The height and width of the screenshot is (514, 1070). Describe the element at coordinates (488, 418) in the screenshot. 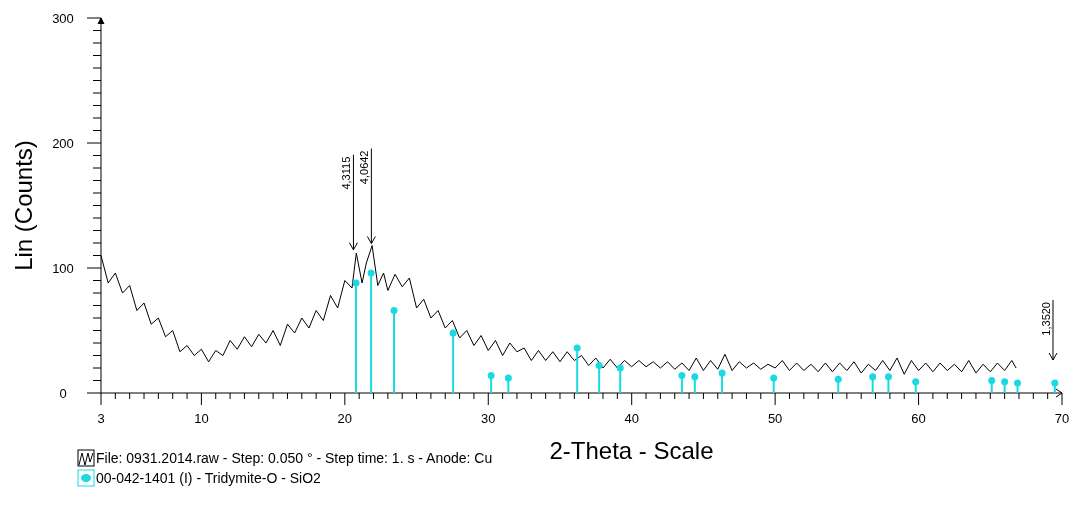

I see `x-tick-label: 30` at that location.